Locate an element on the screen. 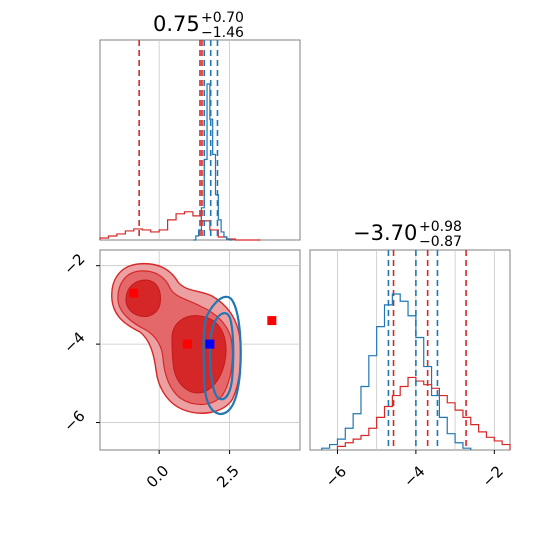 The height and width of the screenshot is (550, 550). hist2-title-value: −3.70 is located at coordinates (385, 233).